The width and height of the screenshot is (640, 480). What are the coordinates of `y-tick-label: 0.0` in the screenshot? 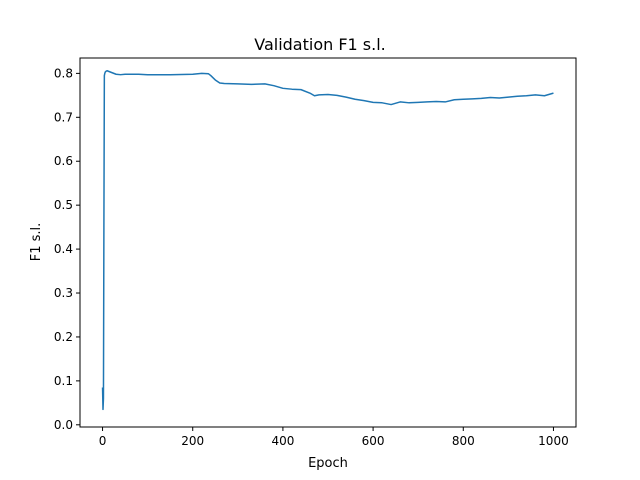 It's located at (63, 425).